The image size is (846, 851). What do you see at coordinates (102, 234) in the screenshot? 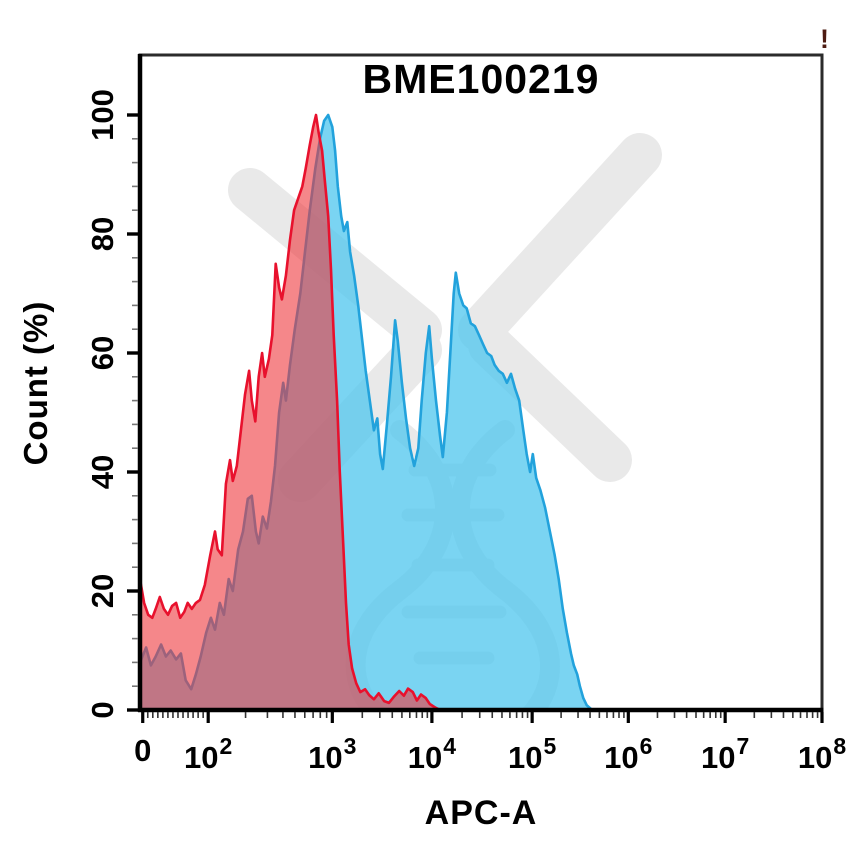
I see `y-tick-label-80: 80` at bounding box center [102, 234].